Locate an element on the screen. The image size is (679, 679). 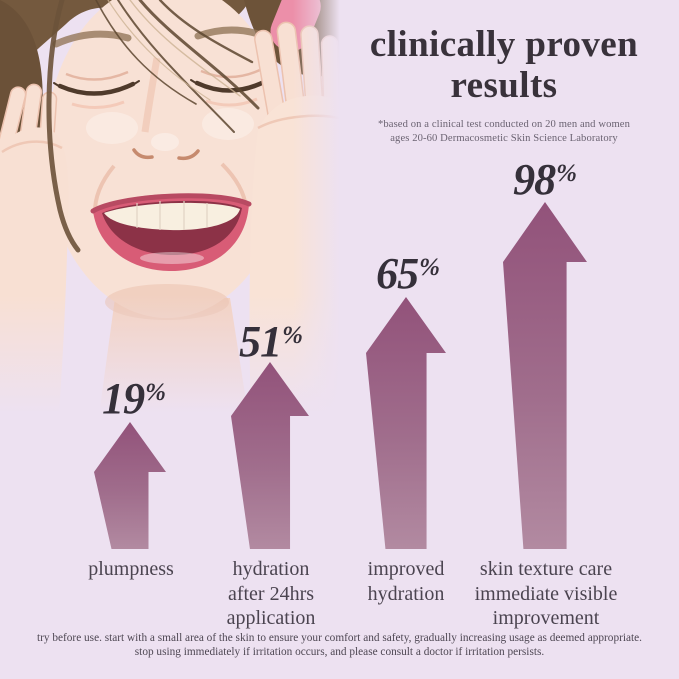
arrow-bar-plumpness is located at coordinates (130, 485).